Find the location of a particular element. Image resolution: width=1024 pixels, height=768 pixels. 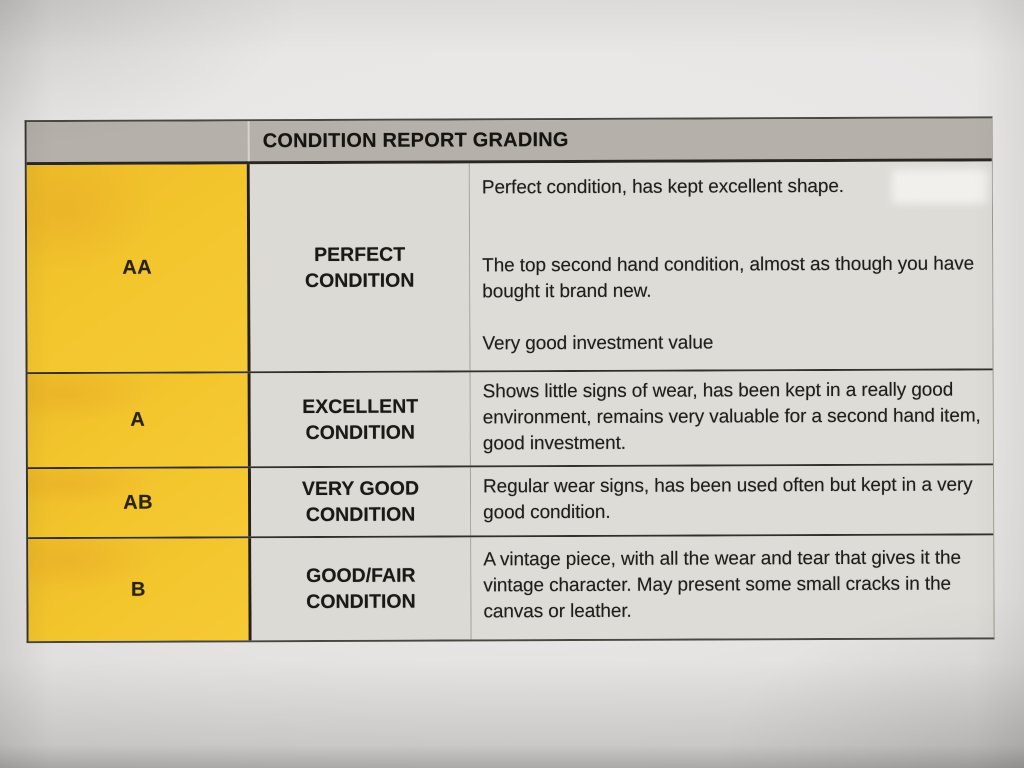

header-empty-cell is located at coordinates (138, 142).